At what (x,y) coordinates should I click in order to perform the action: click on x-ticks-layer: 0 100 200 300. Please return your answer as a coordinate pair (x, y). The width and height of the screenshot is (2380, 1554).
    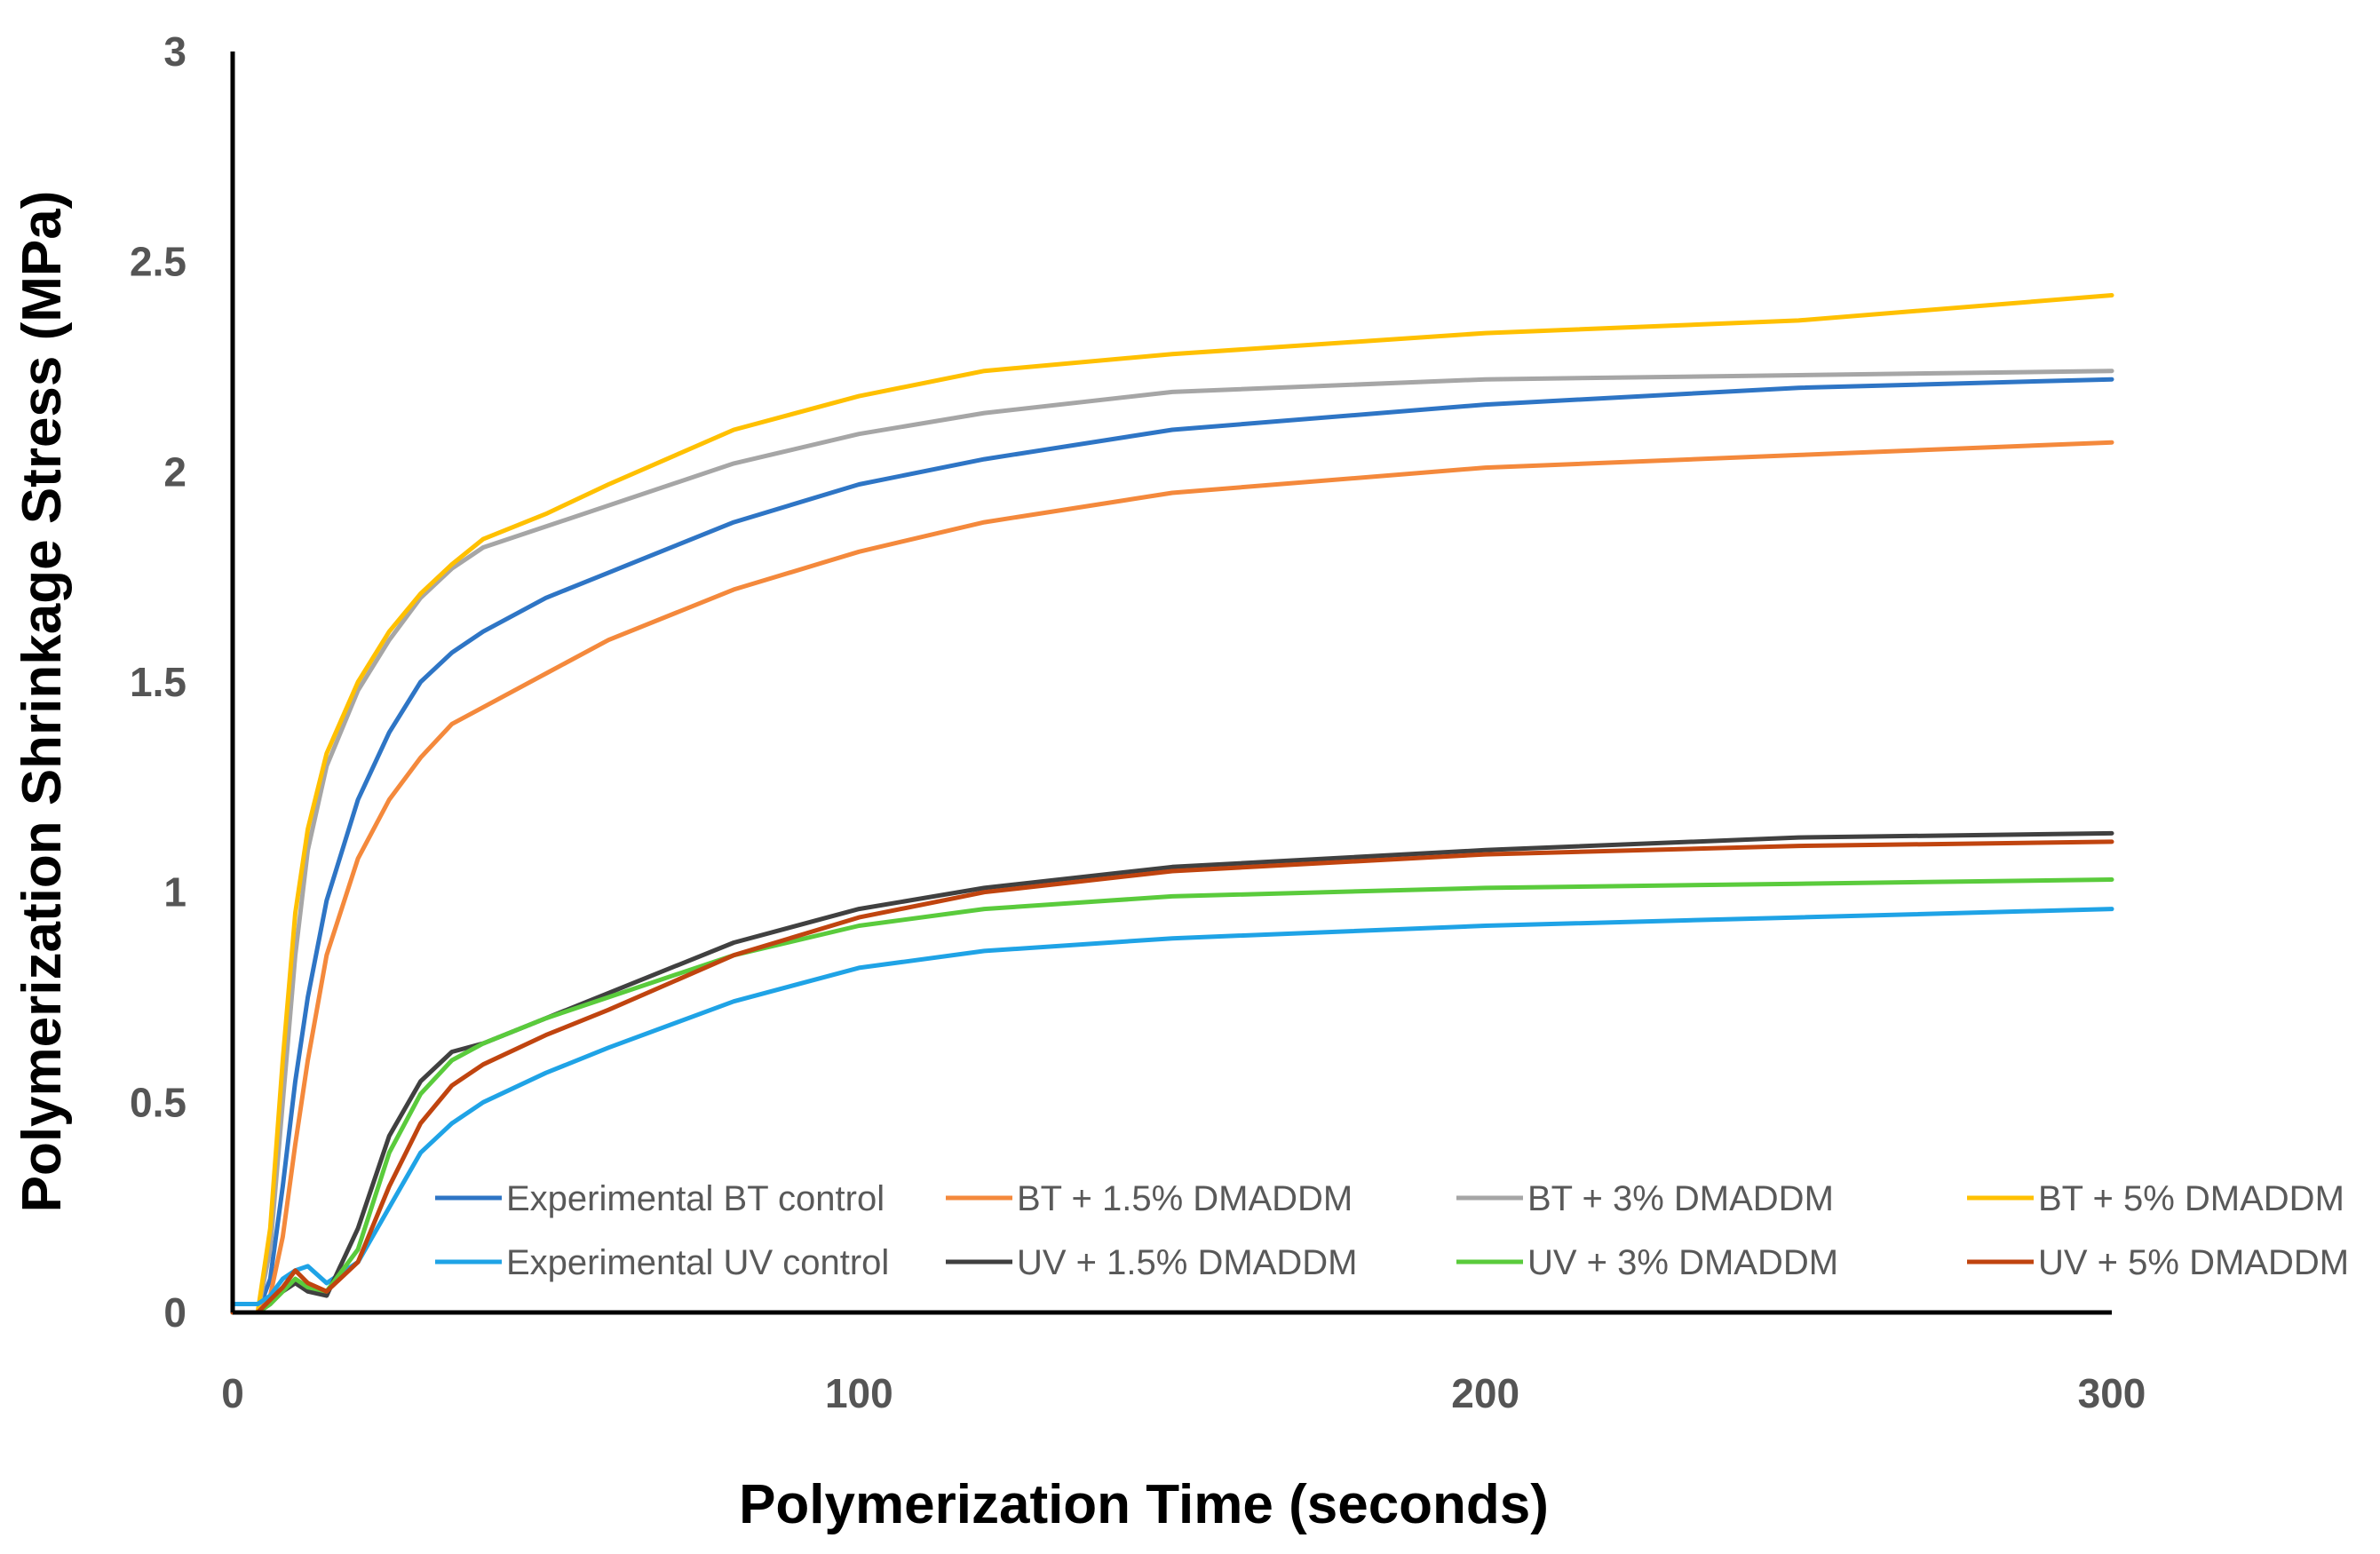
    Looking at the image, I should click on (1183, 1393).